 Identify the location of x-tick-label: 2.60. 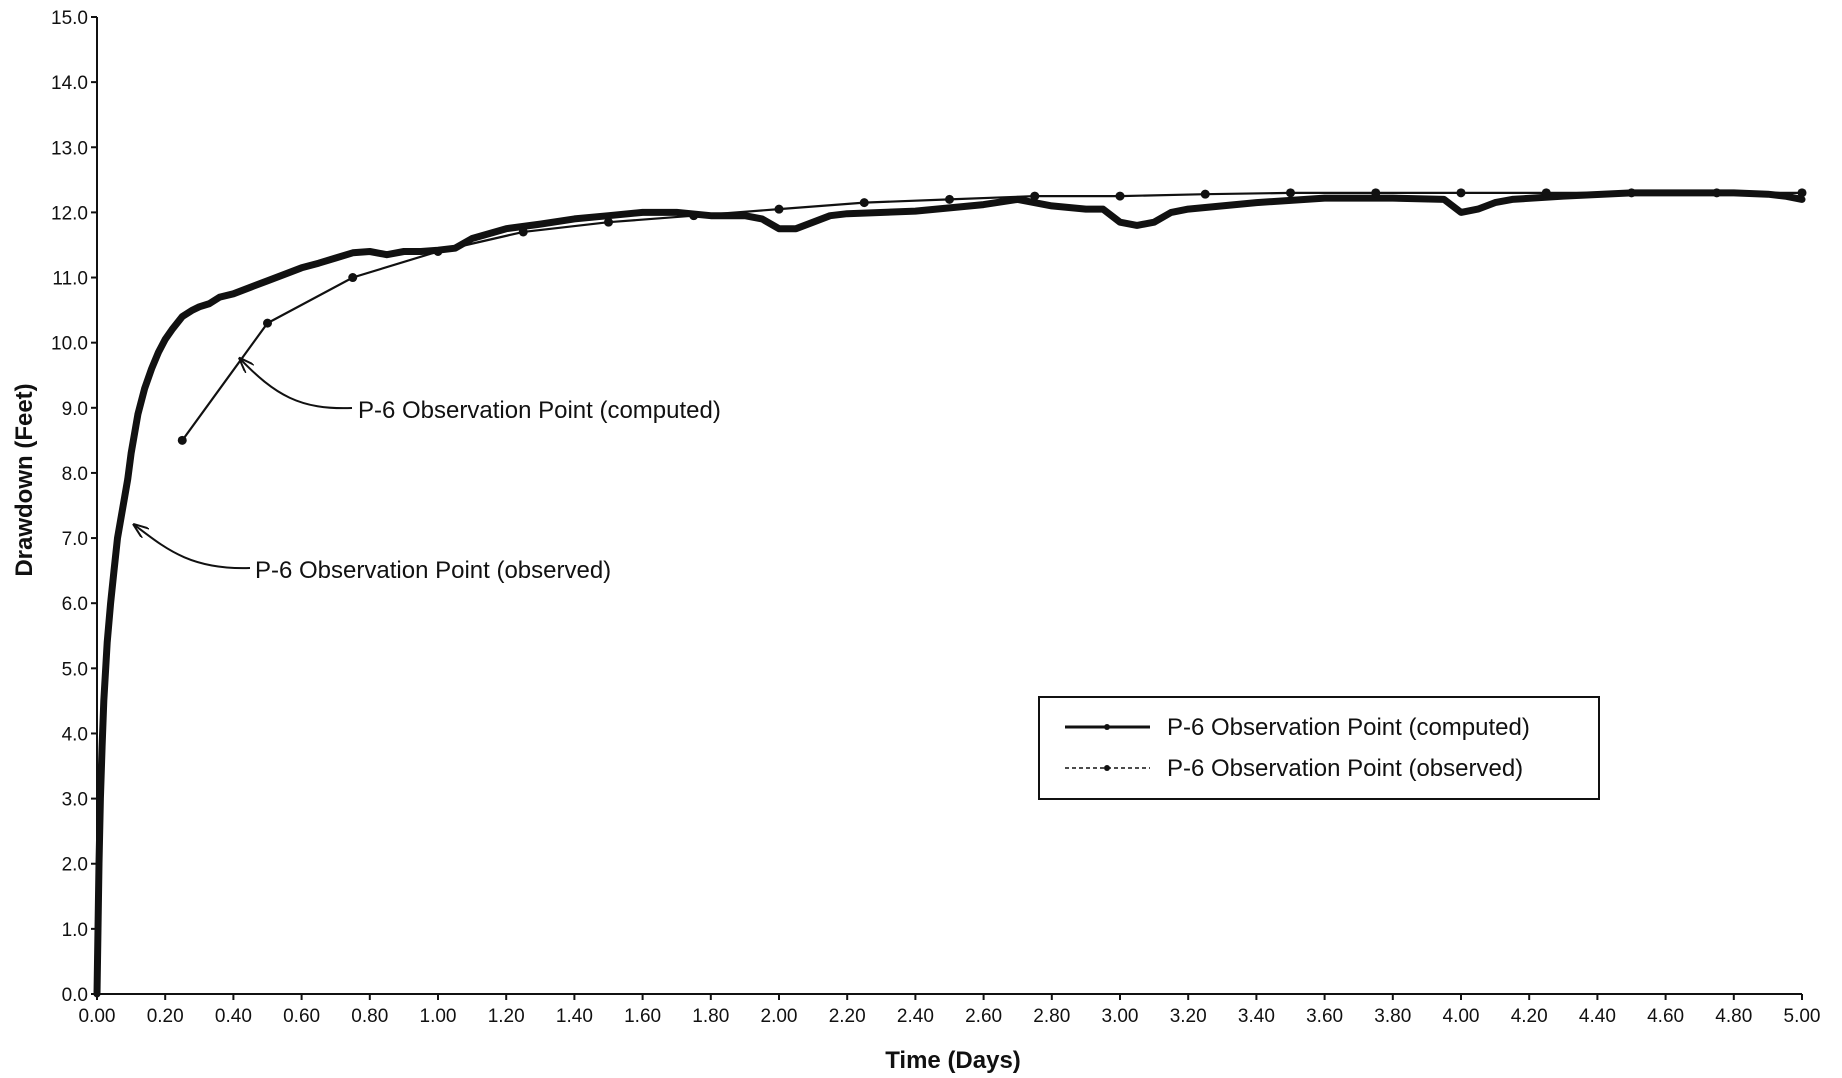
(983, 1016).